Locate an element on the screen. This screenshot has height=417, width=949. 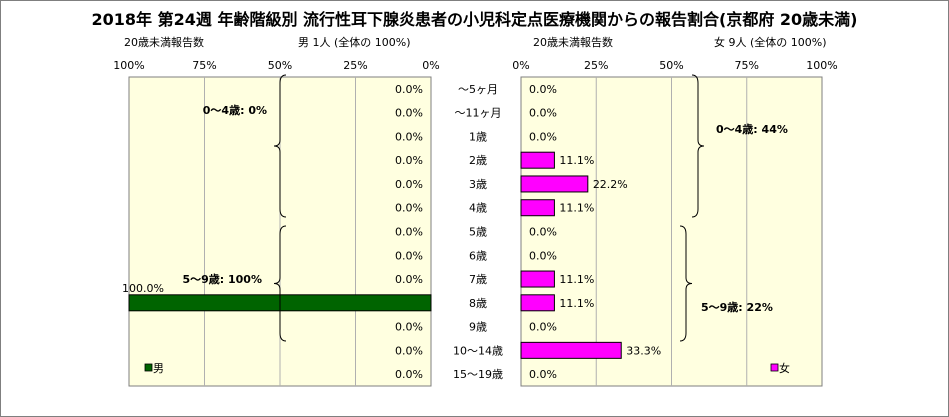
category-label: 2歳 is located at coordinates (478, 160).